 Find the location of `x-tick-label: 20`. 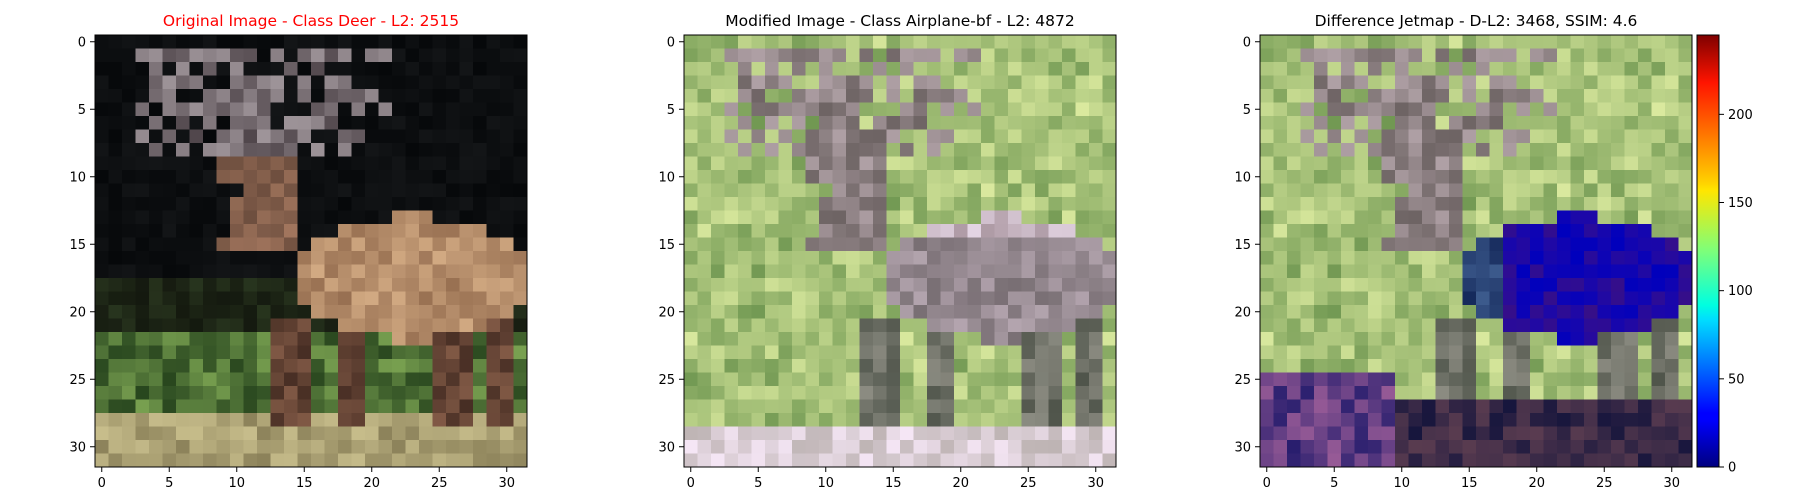

x-tick-label: 20 is located at coordinates (371, 483).